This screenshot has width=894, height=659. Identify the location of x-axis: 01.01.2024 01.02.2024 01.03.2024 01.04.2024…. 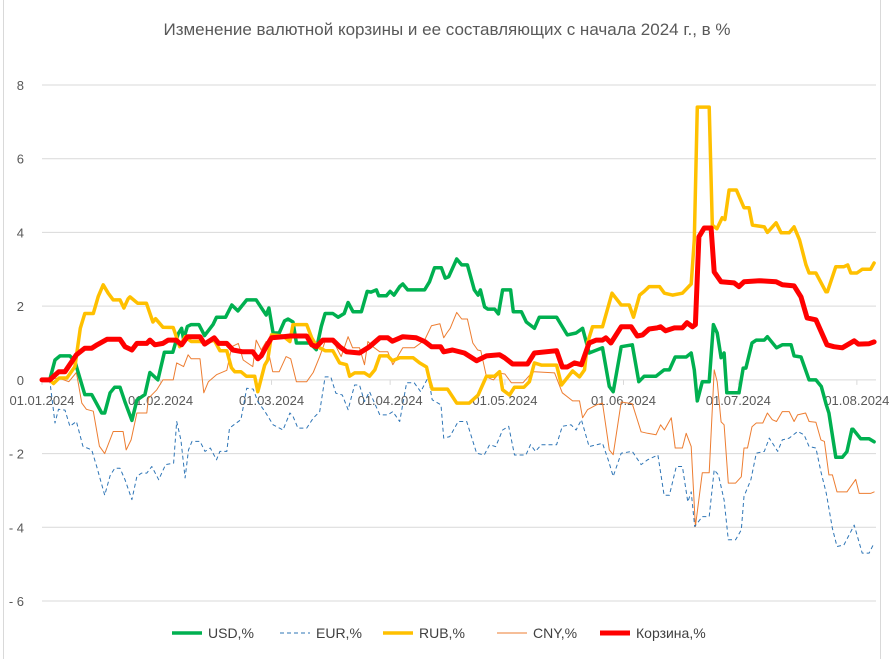
(449, 393).